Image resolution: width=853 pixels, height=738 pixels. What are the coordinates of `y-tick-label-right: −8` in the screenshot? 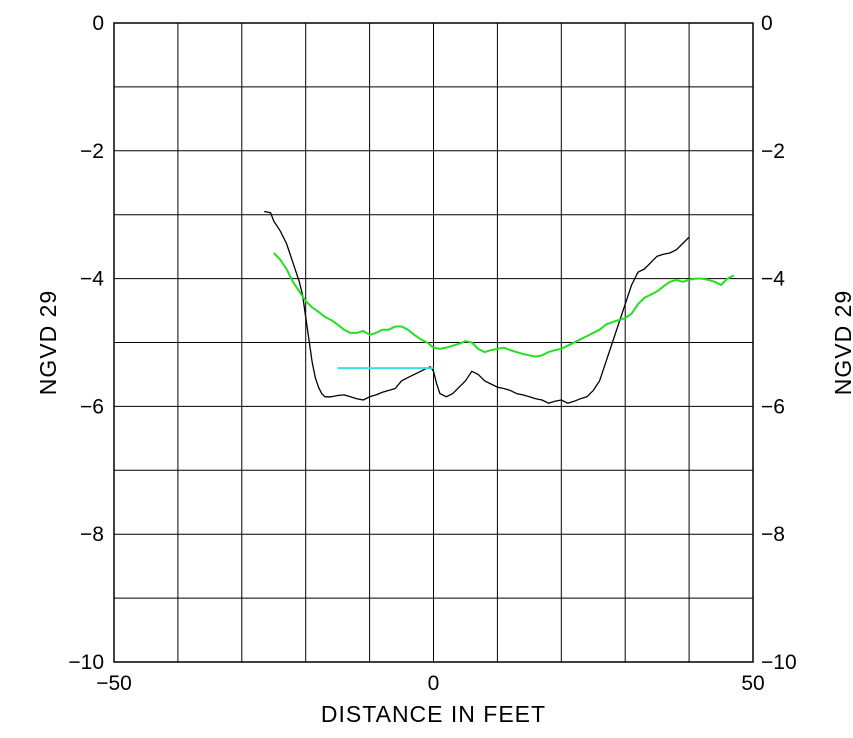 It's located at (773, 534).